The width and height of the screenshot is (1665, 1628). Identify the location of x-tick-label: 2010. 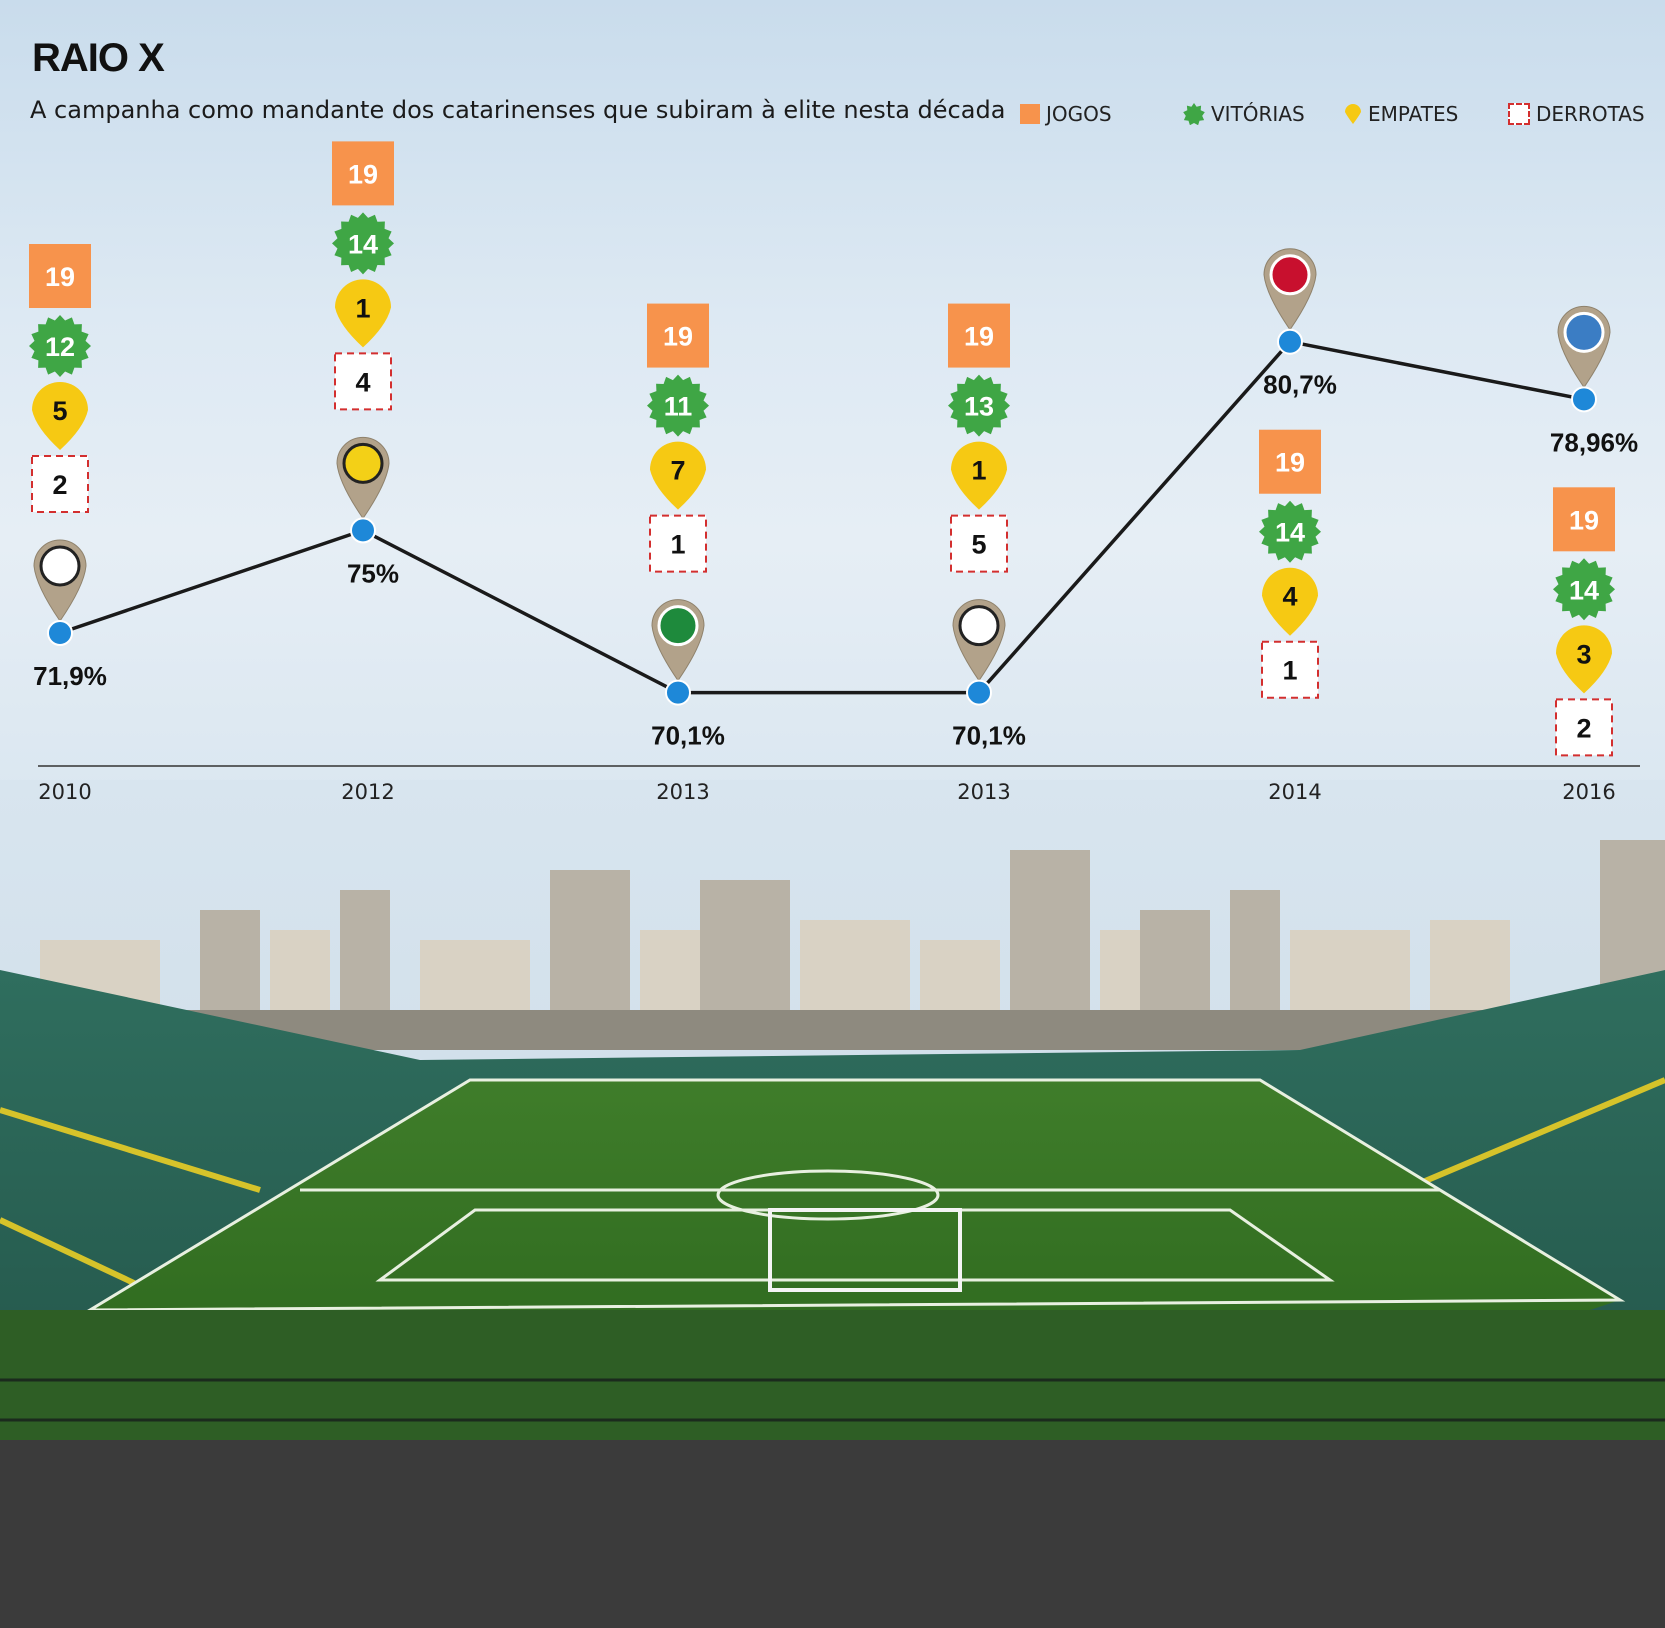
(64, 790).